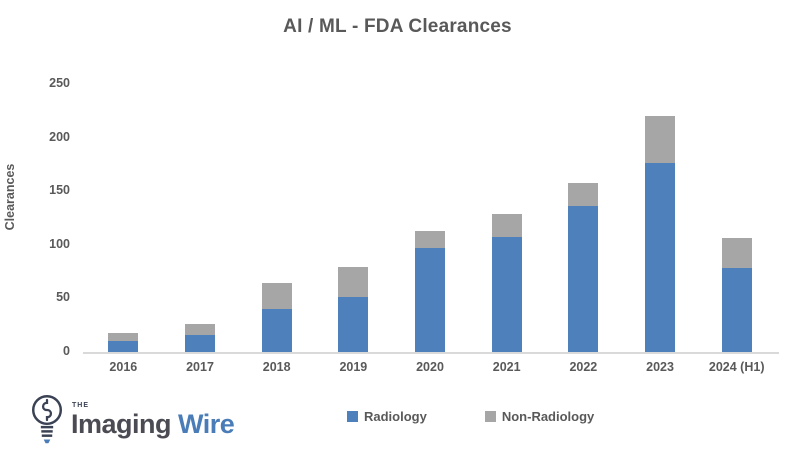 The height and width of the screenshot is (456, 795). Describe the element at coordinates (353, 367) in the screenshot. I see `x-tick-label-2019: 2019` at that location.